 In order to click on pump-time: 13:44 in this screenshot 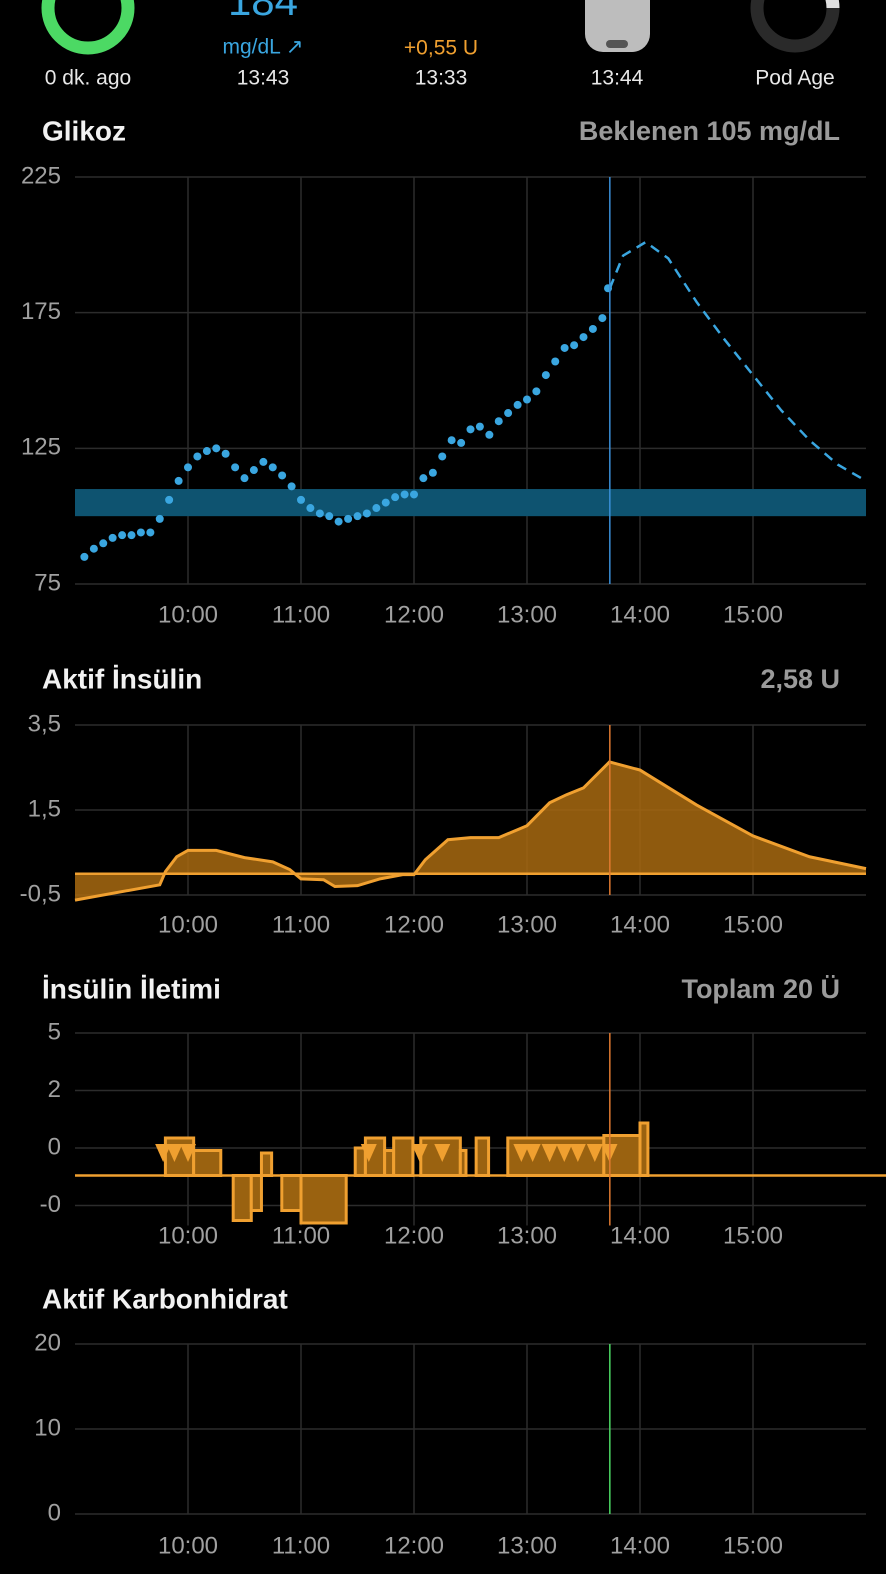, I will do `click(617, 78)`.